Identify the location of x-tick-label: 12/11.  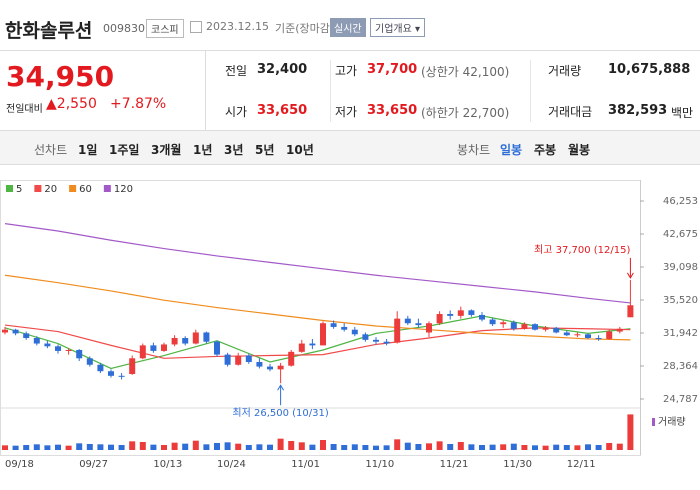
(581, 464).